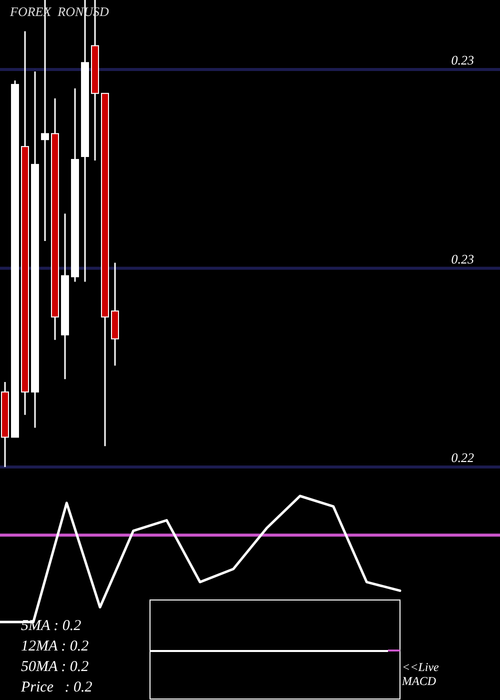 The width and height of the screenshot is (500, 700). What do you see at coordinates (420, 674) in the screenshot?
I see `text: <<Live MACD` at bounding box center [420, 674].